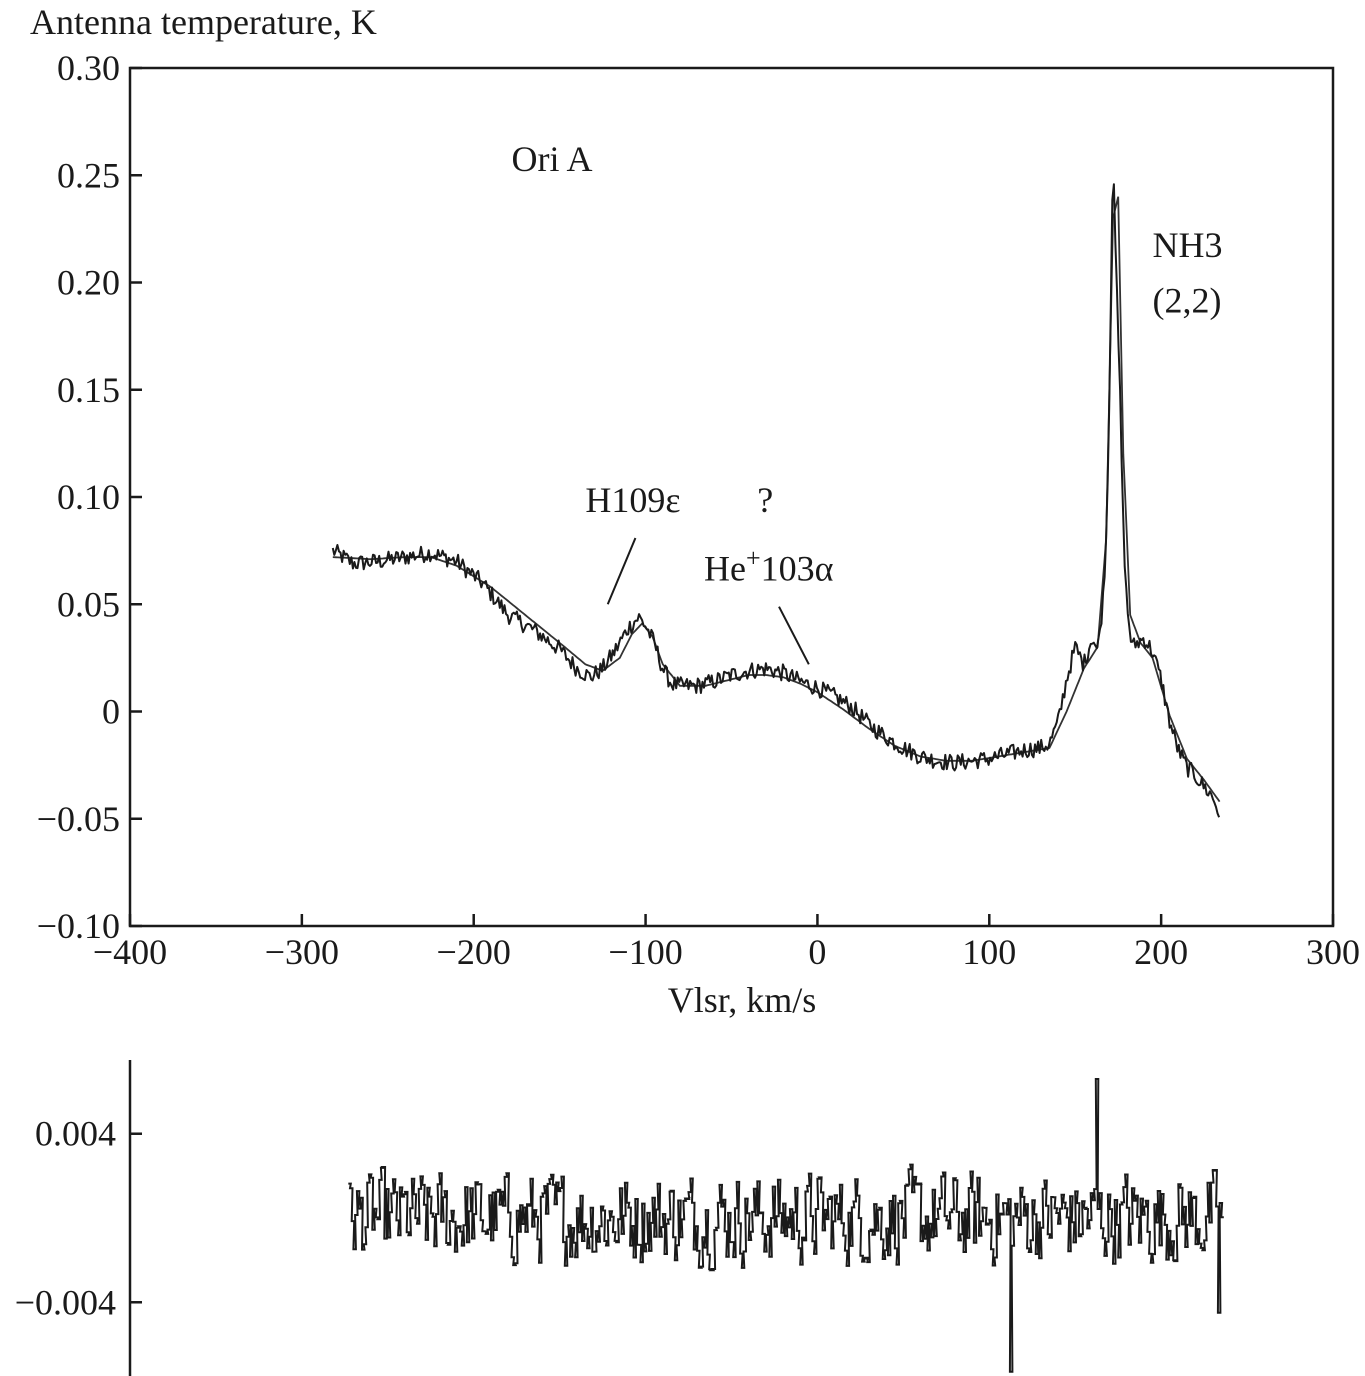 Image resolution: width=1365 pixels, height=1376 pixels. What do you see at coordinates (78, 819) in the screenshot?
I see `y-tick-label: −0.05` at bounding box center [78, 819].